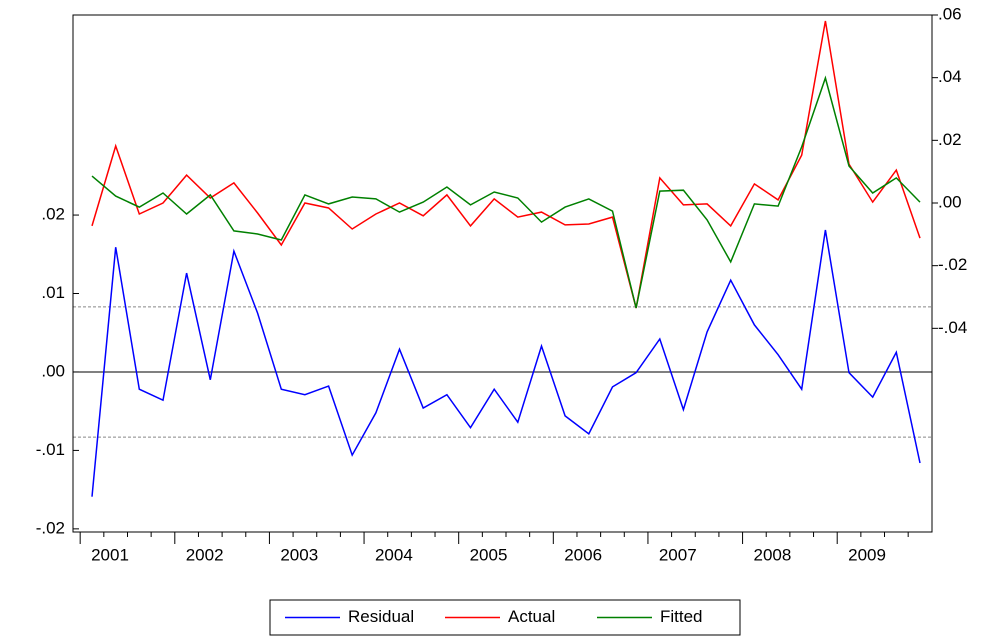  Describe the element at coordinates (867, 554) in the screenshot. I see `x-tick-label: 2009` at that location.